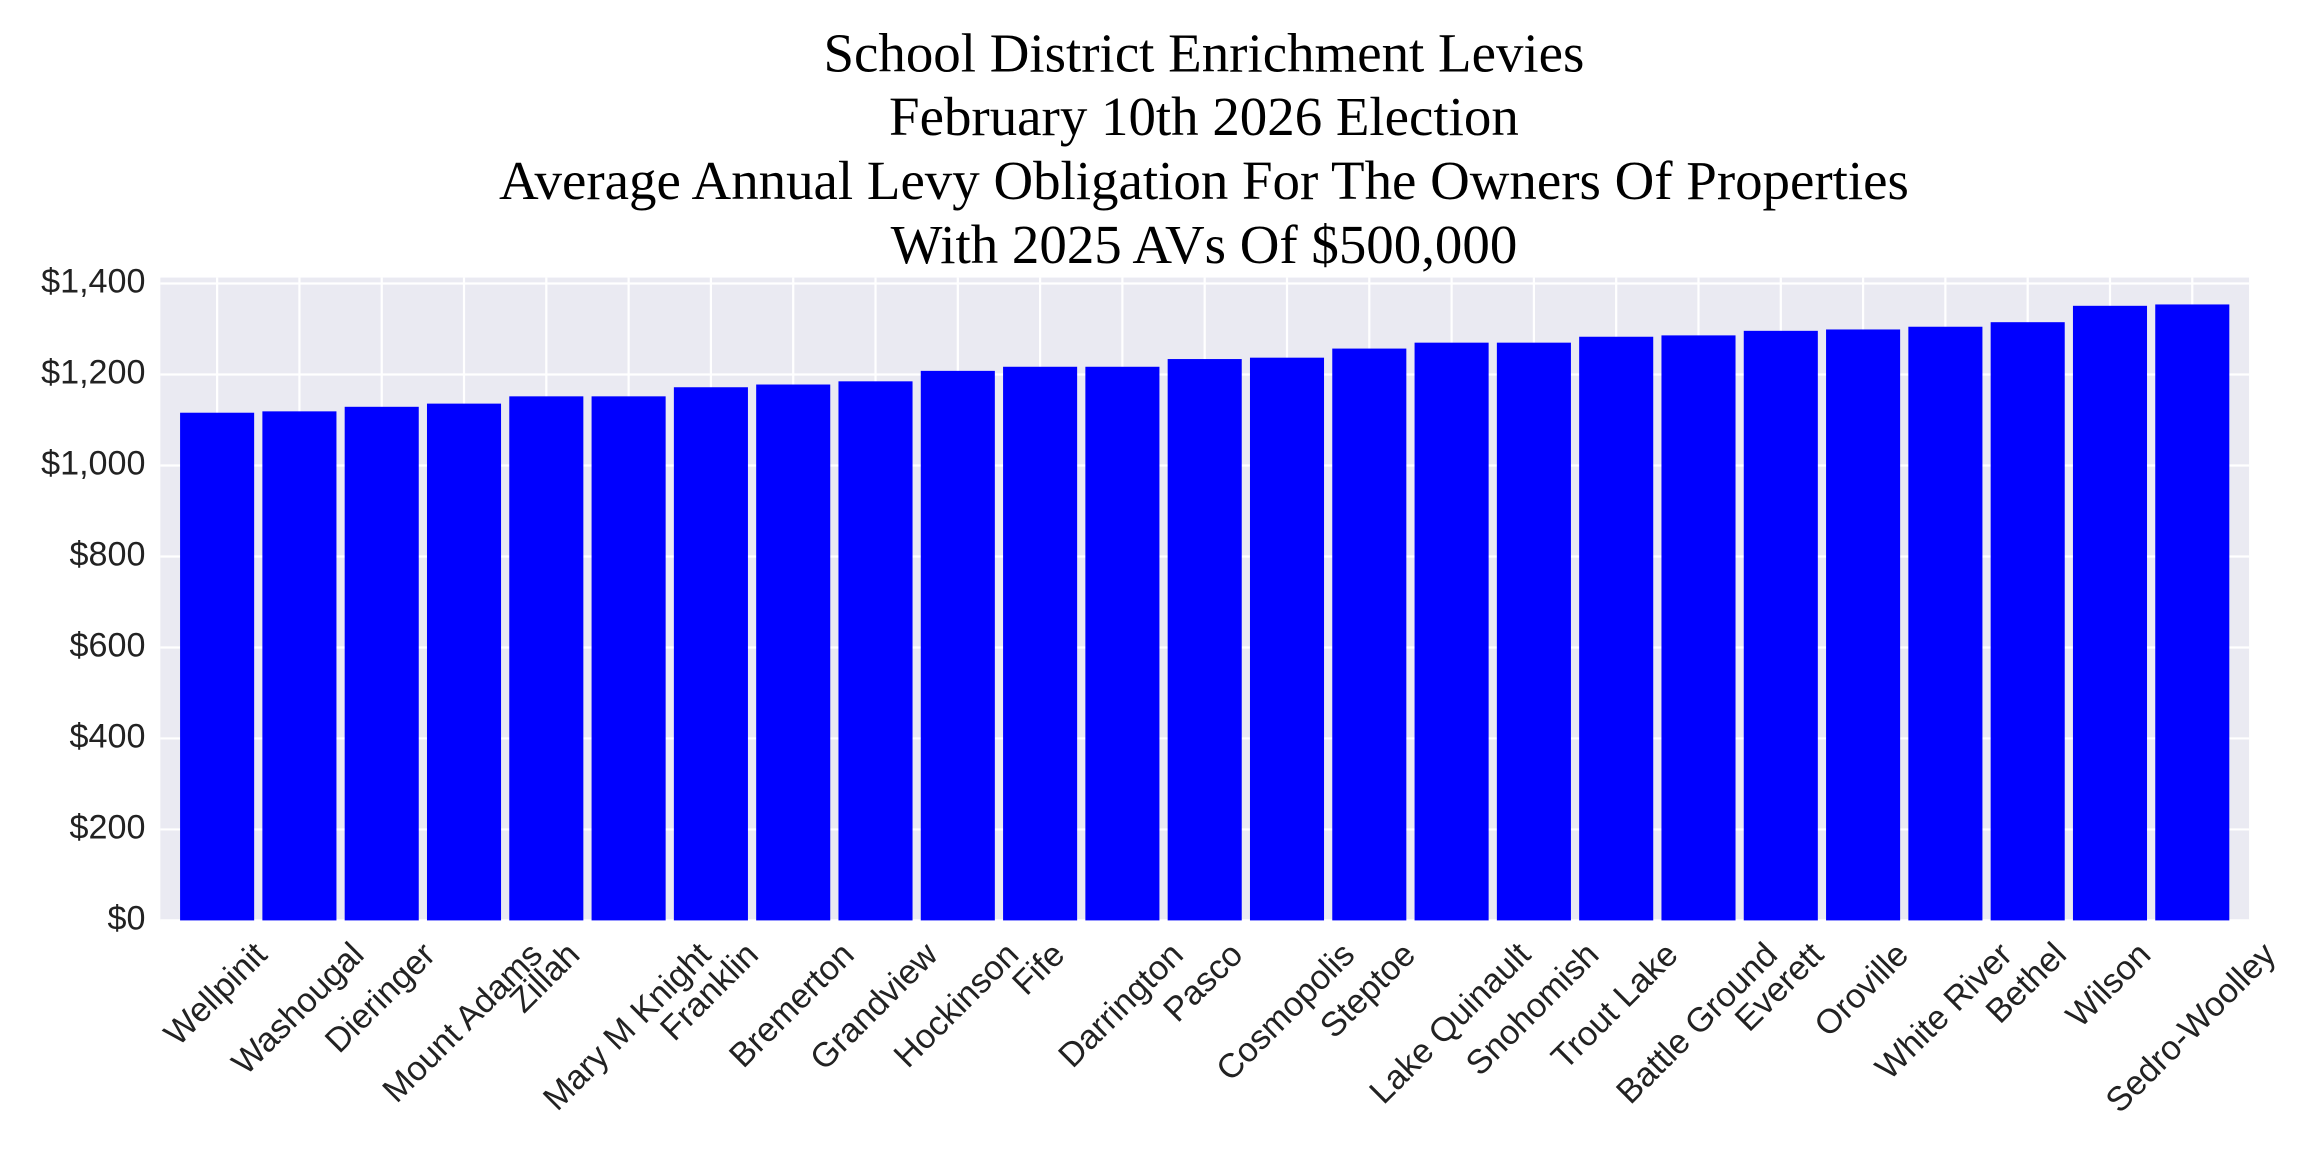 The height and width of the screenshot is (1152, 2304). What do you see at coordinates (93, 464) in the screenshot?
I see `y-tick-label: $1,000` at bounding box center [93, 464].